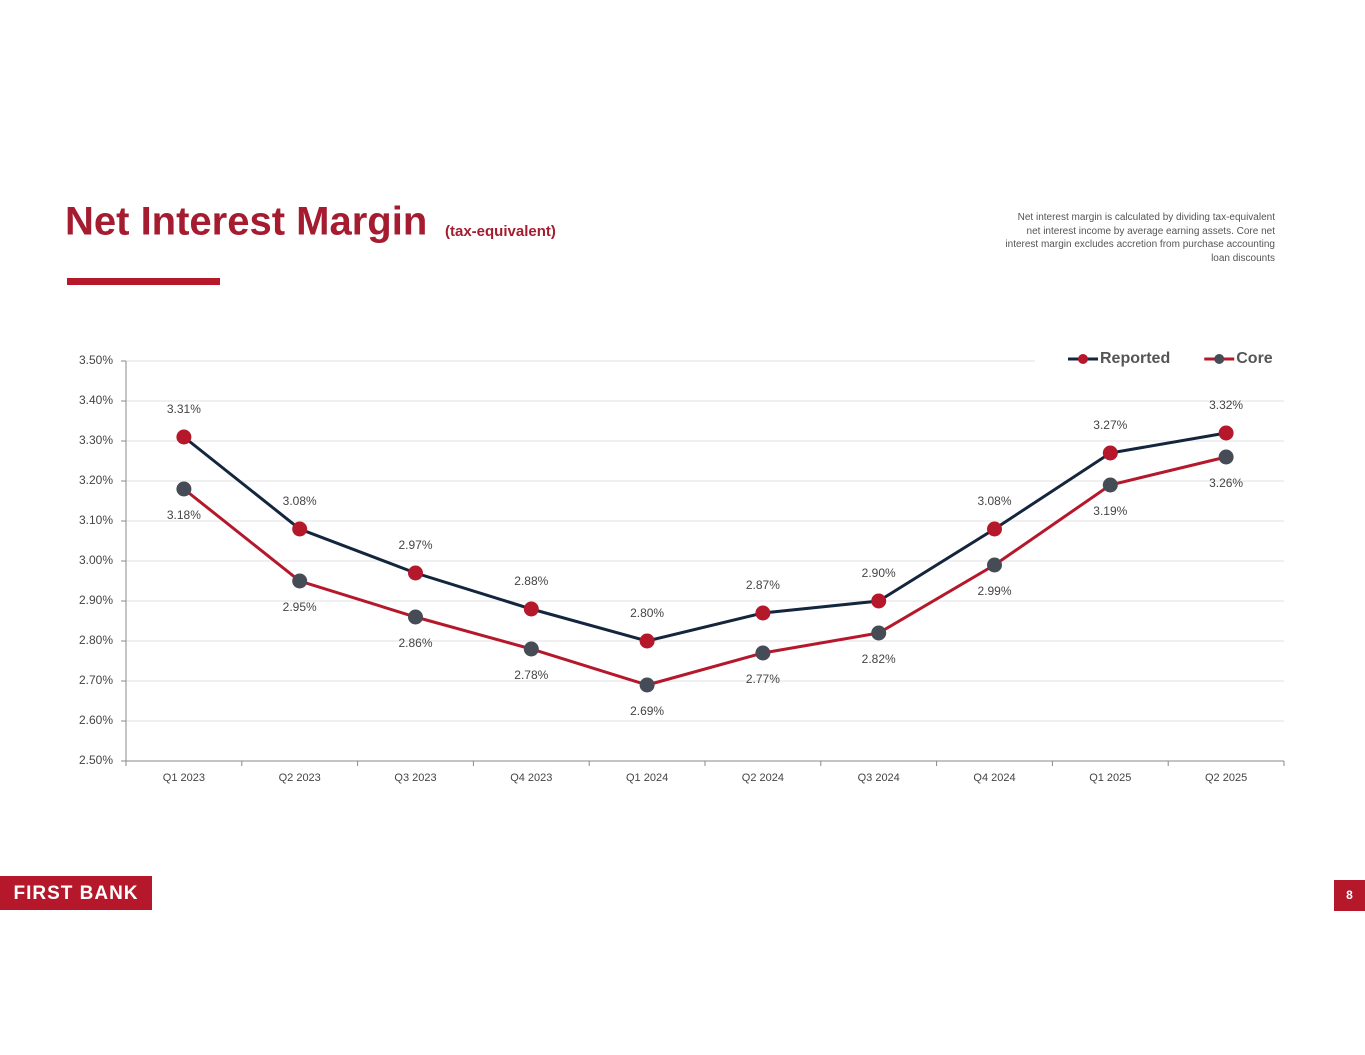 The width and height of the screenshot is (1365, 1055). I want to click on data-label: 2.90%, so click(879, 573).